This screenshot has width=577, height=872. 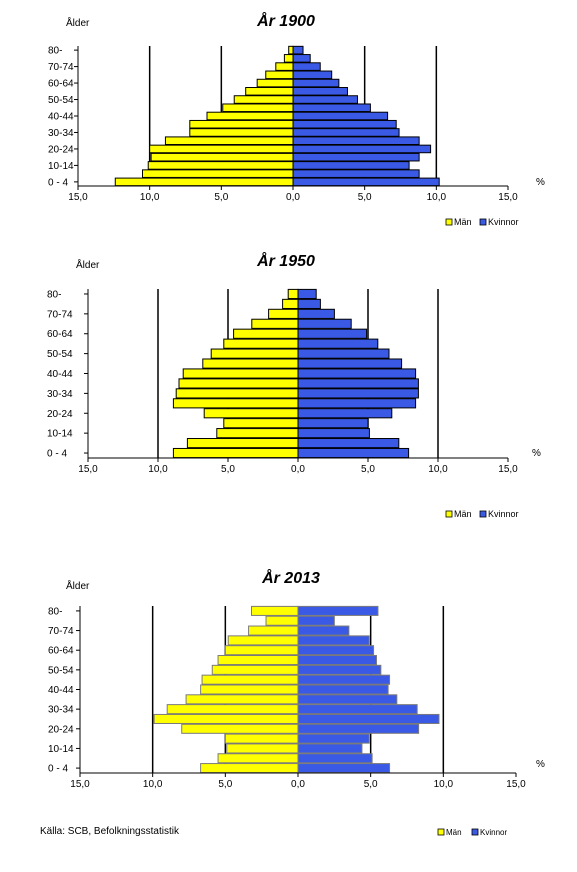 What do you see at coordinates (298, 784) in the screenshot?
I see `x-tick-label: 0,0` at bounding box center [298, 784].